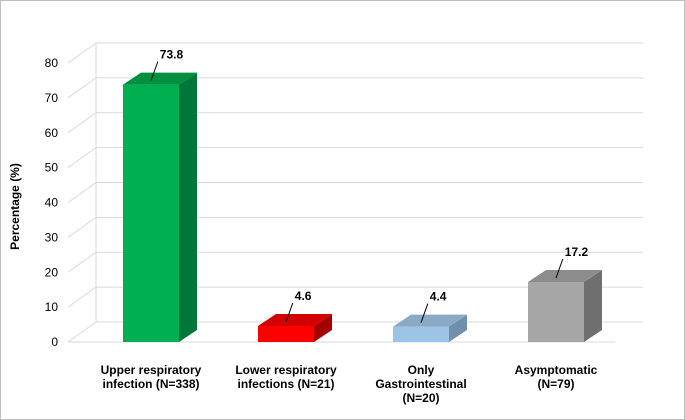  I want to click on y-axis-ticks: 0 10 20 30 40 50 60 70 80, so click(52, 202).